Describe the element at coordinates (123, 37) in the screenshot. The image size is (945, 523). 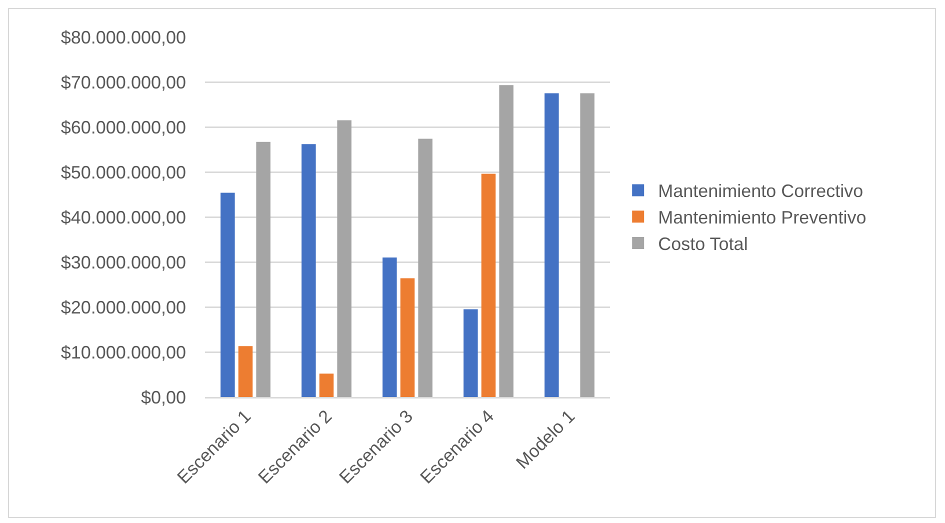
I see `y-tick-label: $80.000.000,00` at that location.